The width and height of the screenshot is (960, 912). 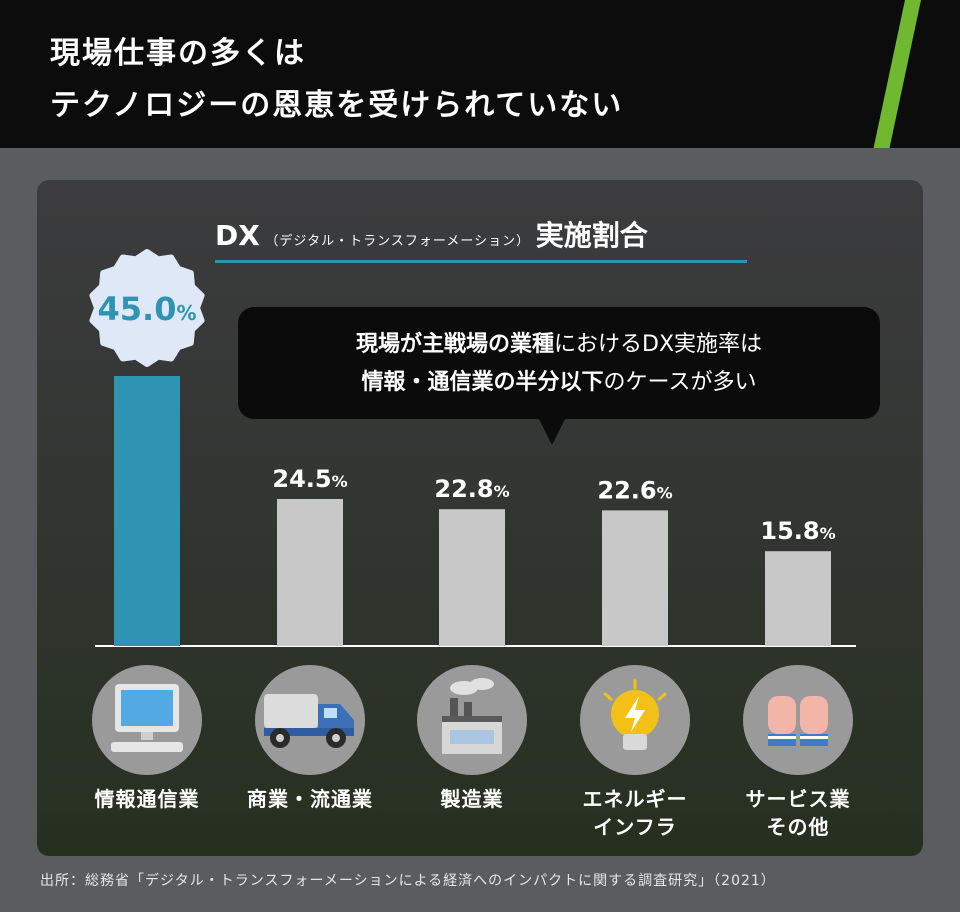 I want to click on category-label-line: エネルギー, so click(x=635, y=799).